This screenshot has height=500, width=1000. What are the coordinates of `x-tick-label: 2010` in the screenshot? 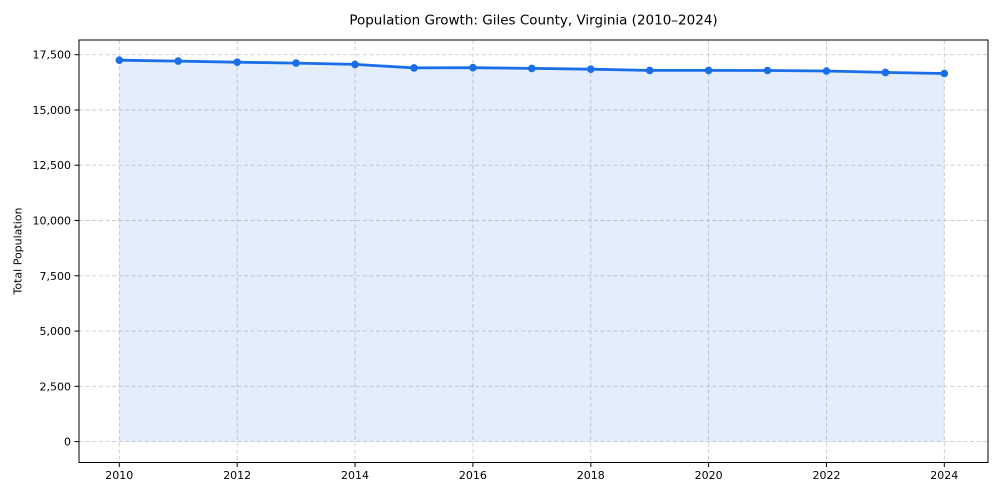 It's located at (119, 475).